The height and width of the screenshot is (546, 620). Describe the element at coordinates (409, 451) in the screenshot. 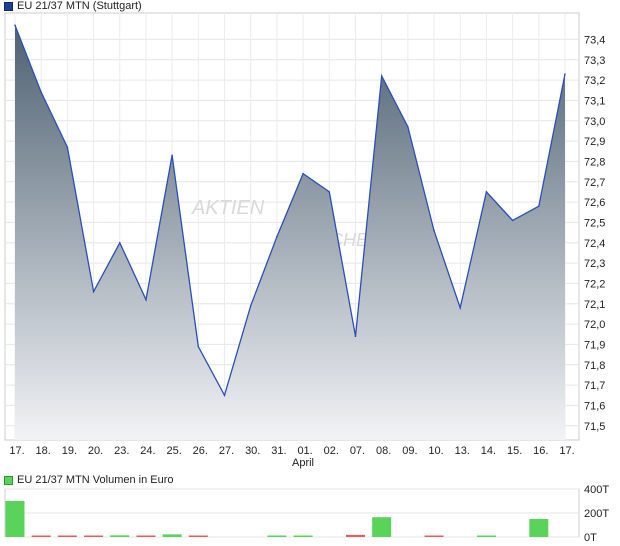

I see `x-tick-label: 09.` at that location.